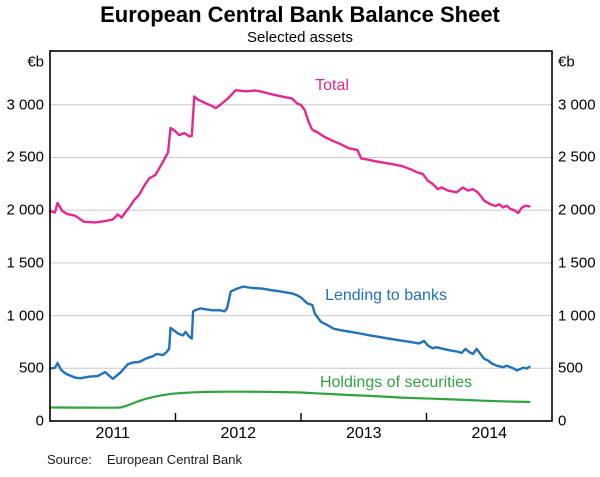 This screenshot has width=600, height=477. What do you see at coordinates (289, 399) in the screenshot?
I see `line-holdings-of-securities` at bounding box center [289, 399].